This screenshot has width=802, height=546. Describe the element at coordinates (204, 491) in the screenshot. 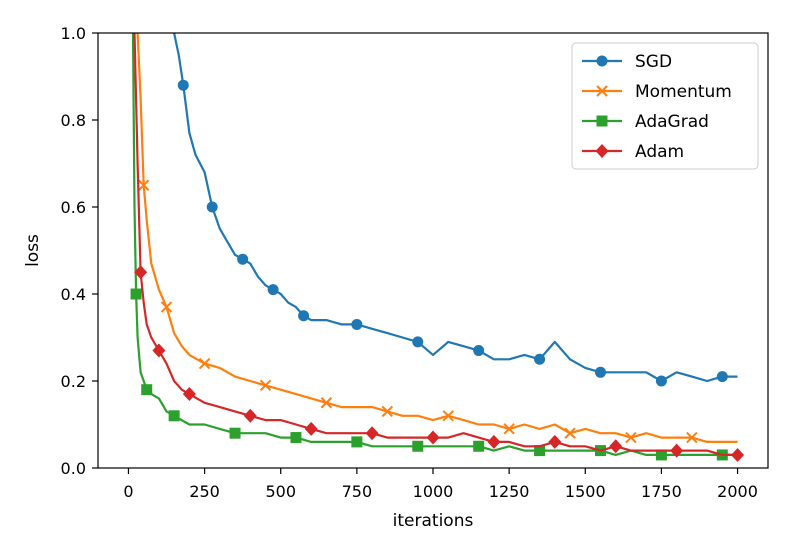

I see `x-tick-label: 250` at that location.